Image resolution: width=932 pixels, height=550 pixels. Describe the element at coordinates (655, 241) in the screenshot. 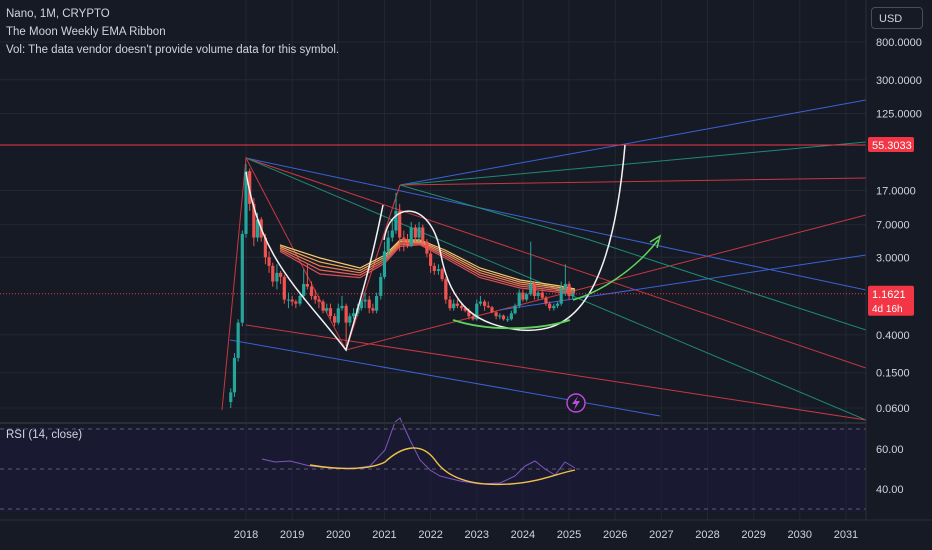

I see `arrow-head-icon` at that location.